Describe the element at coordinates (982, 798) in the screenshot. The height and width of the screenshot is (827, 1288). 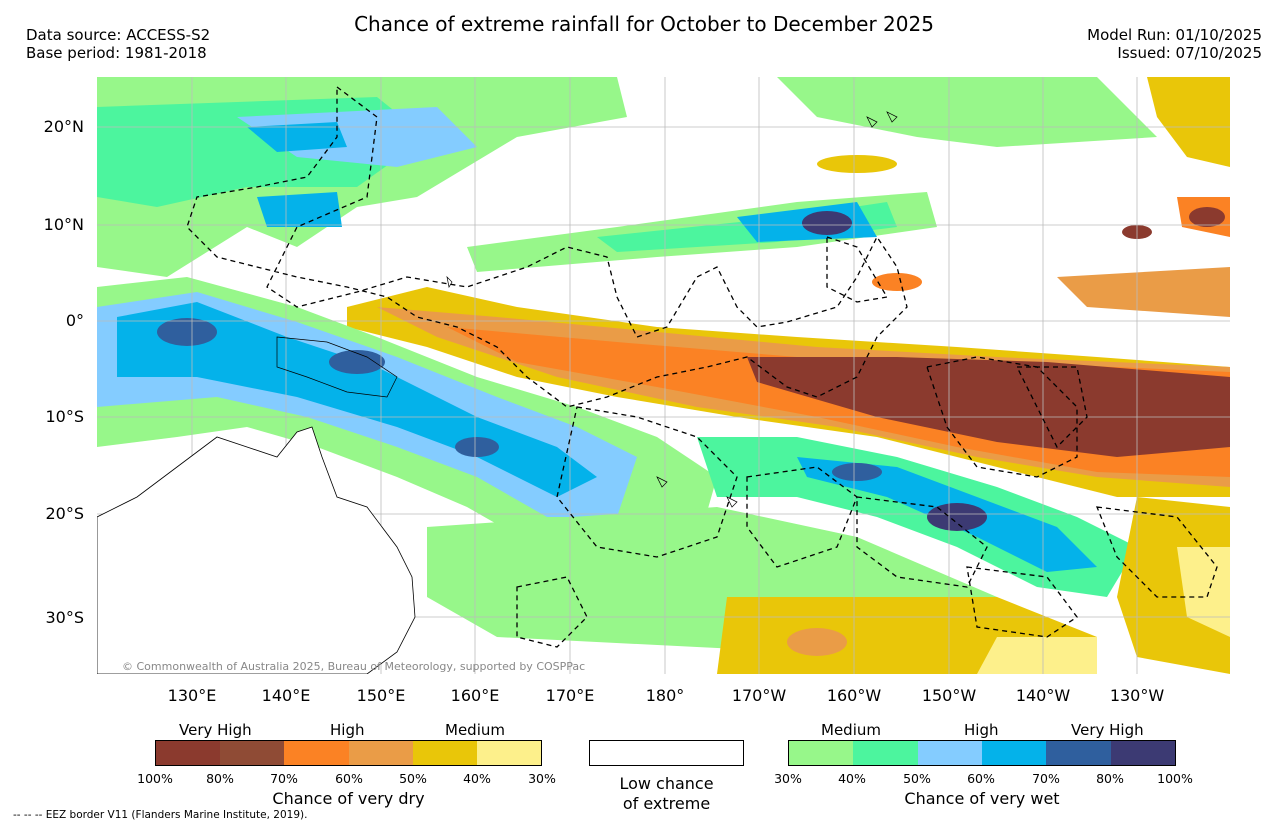
I see `wet-legend-caption: Chance of very wet` at that location.